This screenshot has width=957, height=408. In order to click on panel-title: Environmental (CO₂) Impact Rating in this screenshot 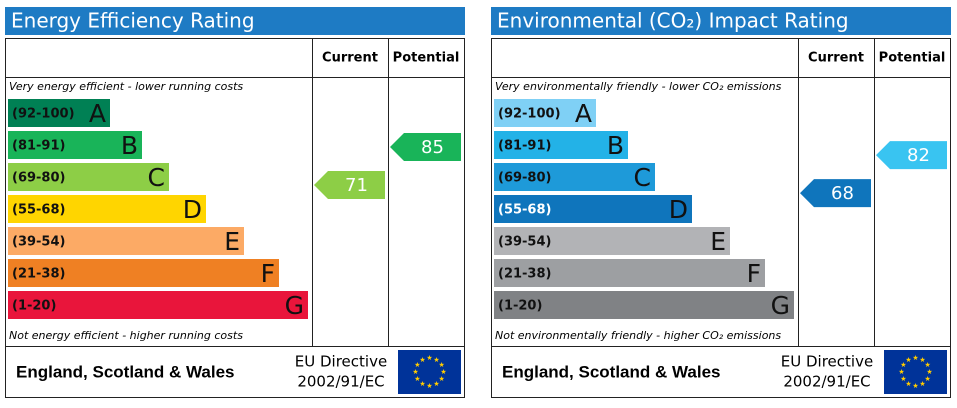, I will do `click(673, 21)`.